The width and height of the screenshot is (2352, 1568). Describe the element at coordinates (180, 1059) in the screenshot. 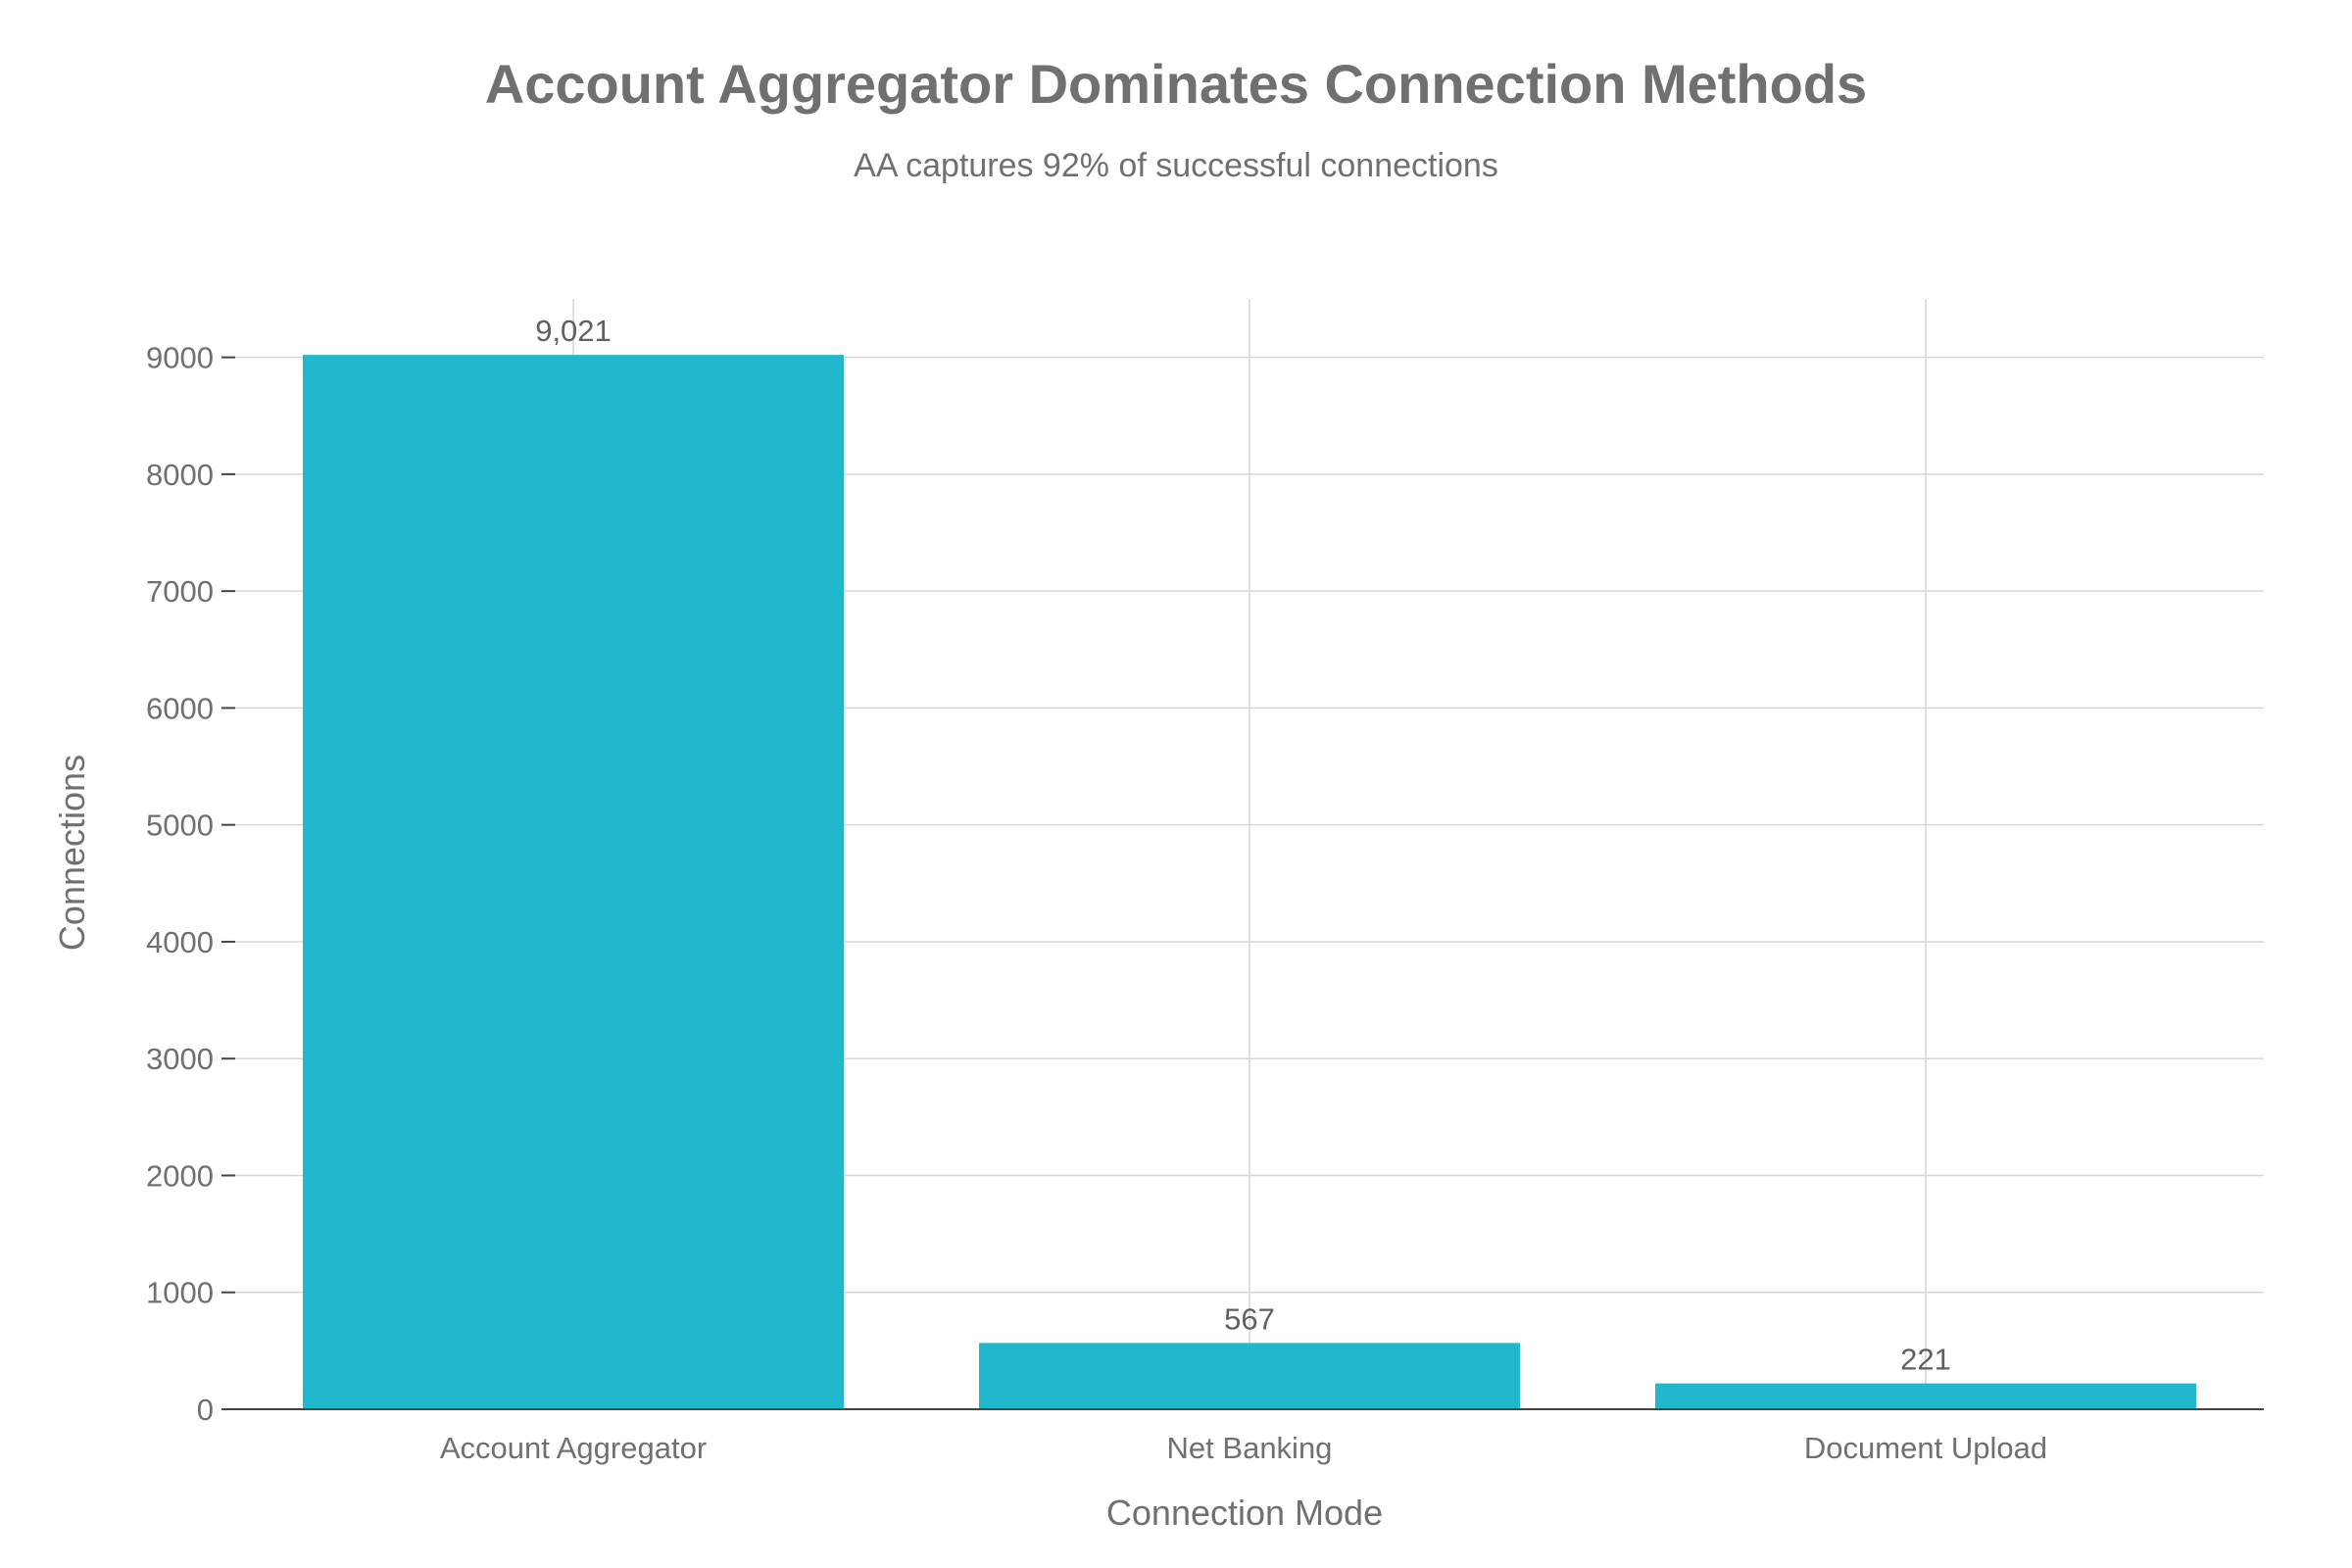

I see `y-tick-label: 3000` at that location.